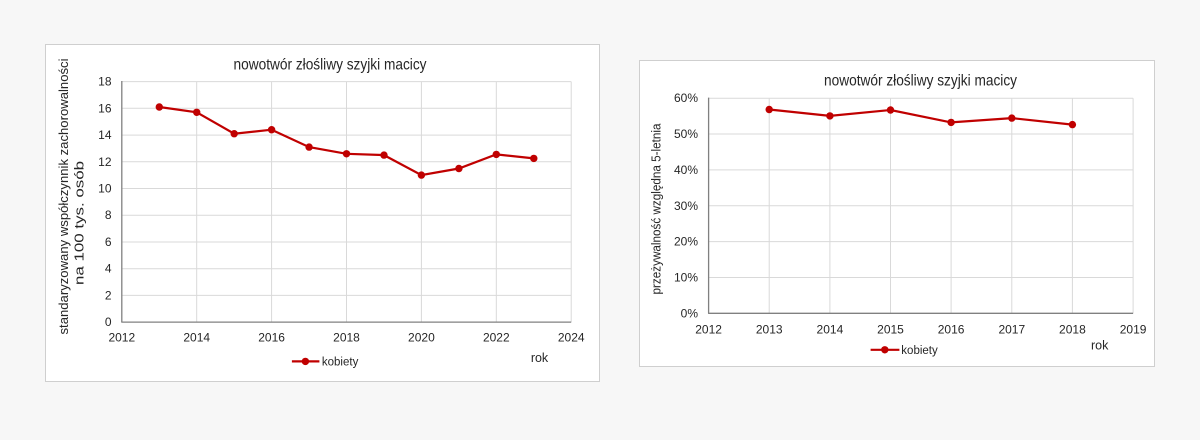 This screenshot has width=1200, height=440. Describe the element at coordinates (769, 330) in the screenshot. I see `svg-text: 2013` at that location.